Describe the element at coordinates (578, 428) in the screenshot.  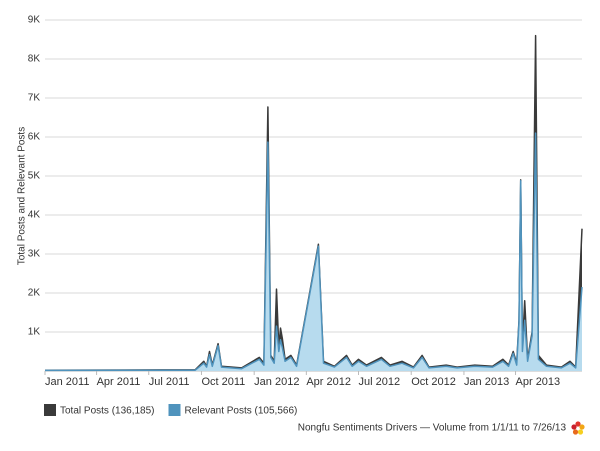
I see `logo` at that location.